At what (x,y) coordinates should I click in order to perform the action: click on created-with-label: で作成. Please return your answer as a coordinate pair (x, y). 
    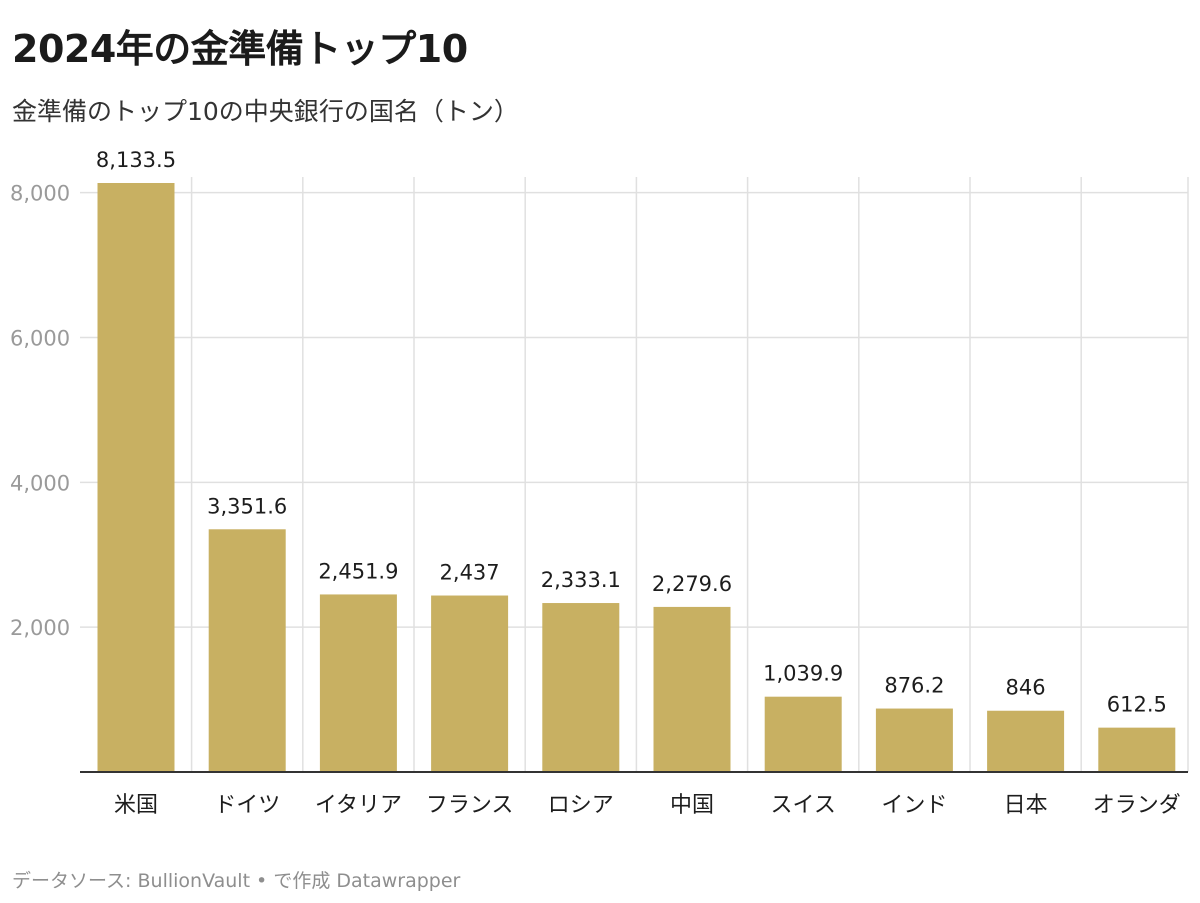
    Looking at the image, I should click on (305, 881).